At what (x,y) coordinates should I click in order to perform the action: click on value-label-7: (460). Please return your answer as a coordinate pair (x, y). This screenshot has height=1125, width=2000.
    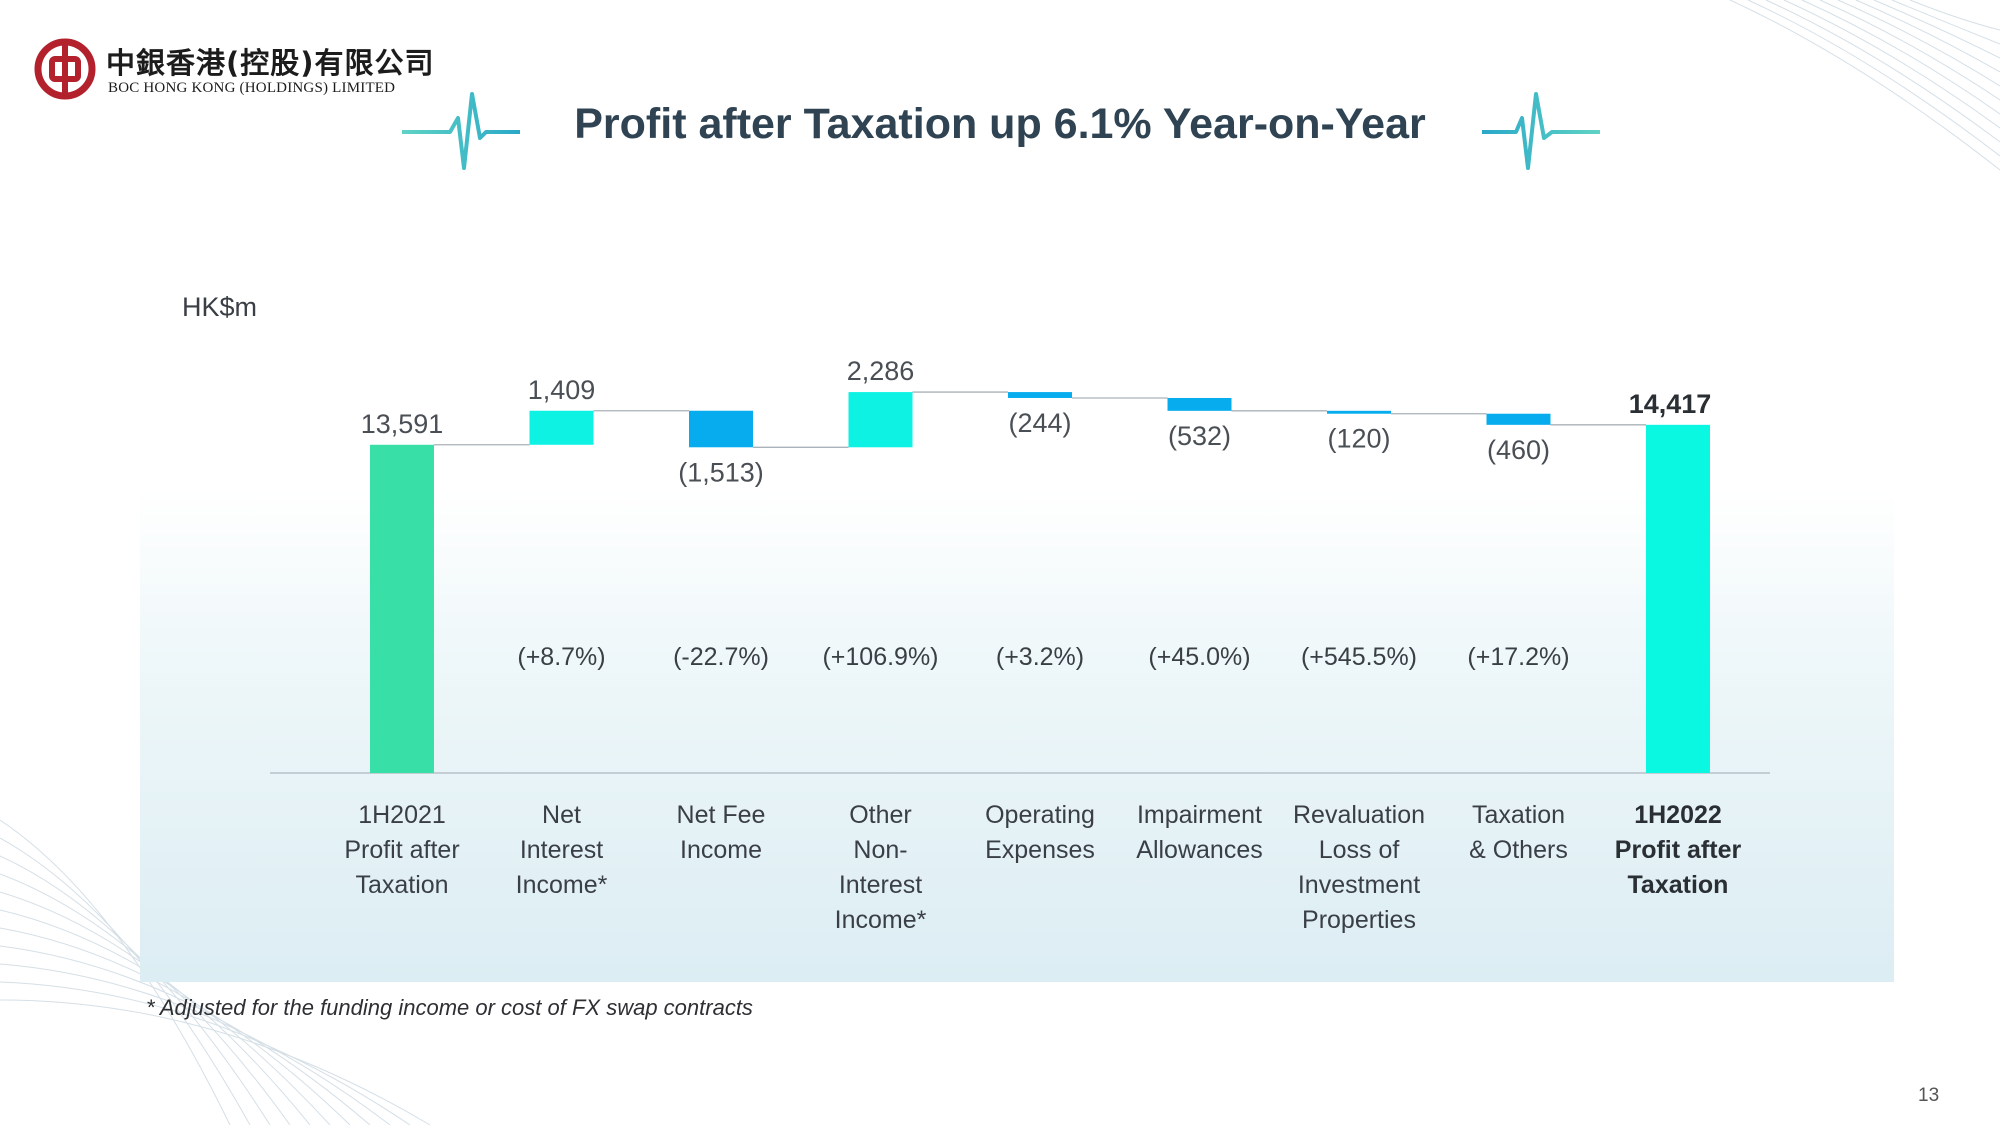
    Looking at the image, I should click on (1518, 450).